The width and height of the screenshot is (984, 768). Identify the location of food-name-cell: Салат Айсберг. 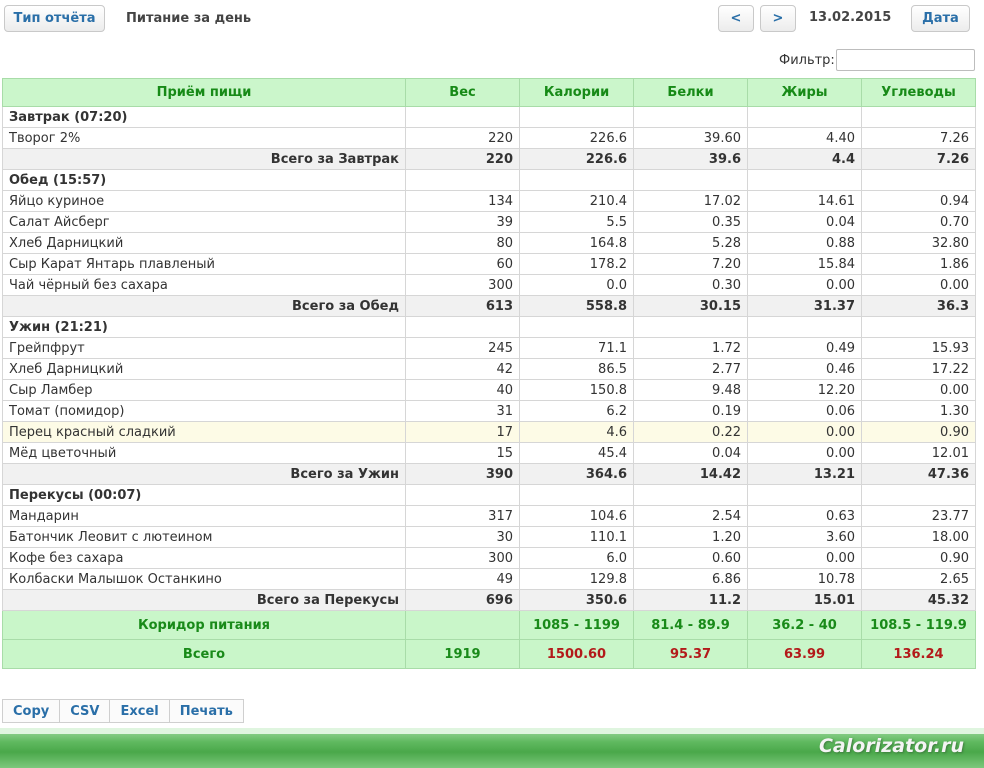
(204, 222).